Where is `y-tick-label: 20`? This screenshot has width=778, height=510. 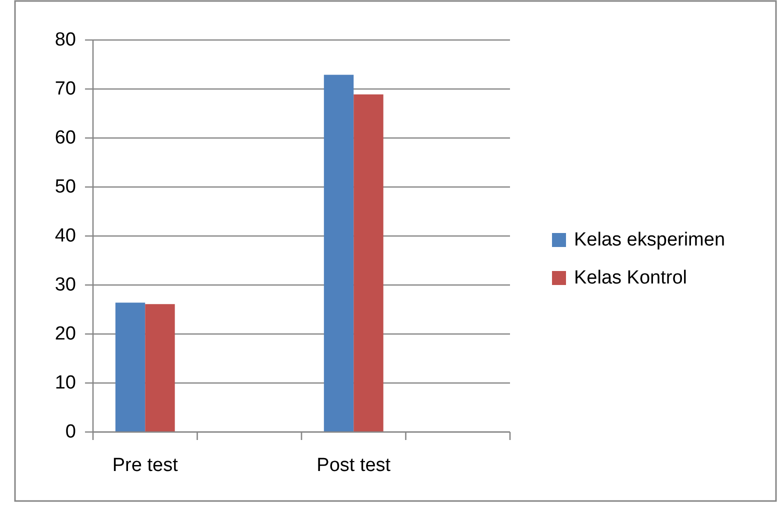 y-tick-label: 20 is located at coordinates (65, 334).